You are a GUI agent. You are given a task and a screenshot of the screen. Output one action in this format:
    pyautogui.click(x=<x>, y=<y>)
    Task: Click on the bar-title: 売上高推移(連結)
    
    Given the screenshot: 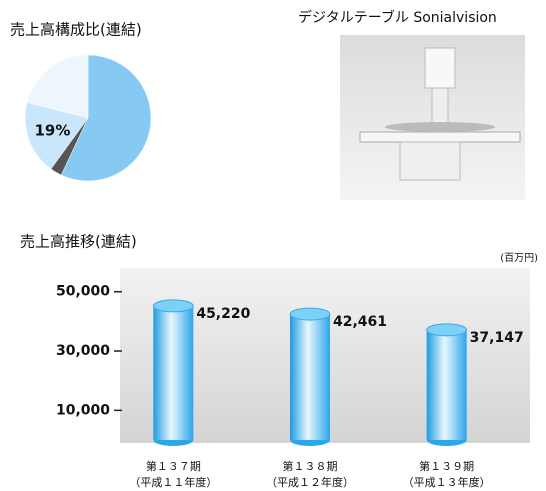 What is the action you would take?
    pyautogui.click(x=78, y=242)
    